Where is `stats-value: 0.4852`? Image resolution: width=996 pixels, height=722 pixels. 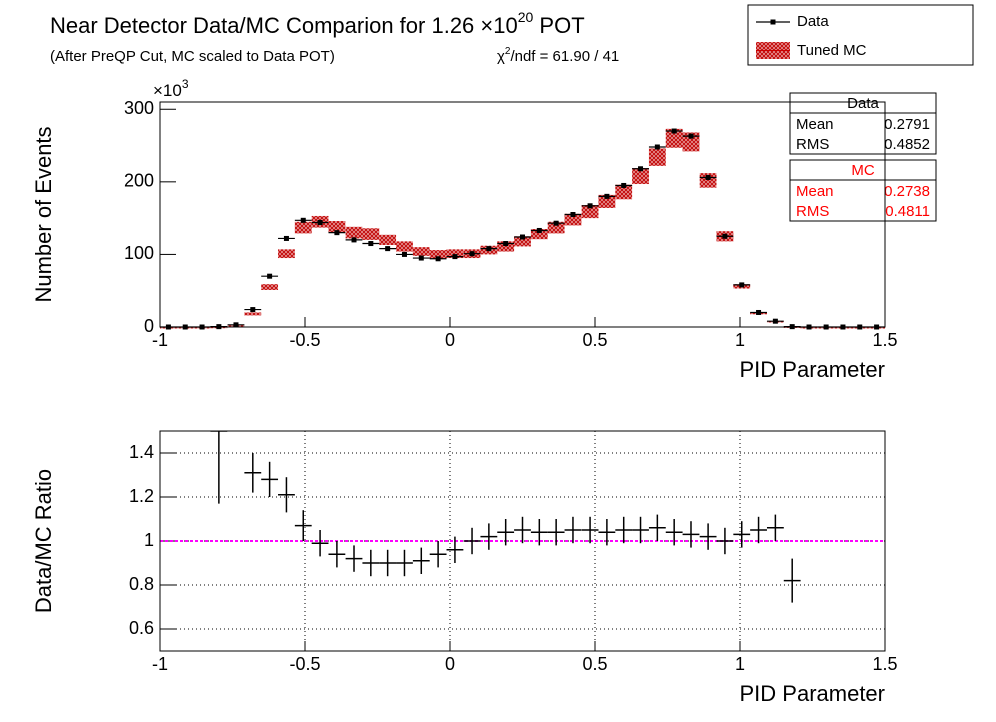
stats-value: 0.4852 is located at coordinates (907, 144).